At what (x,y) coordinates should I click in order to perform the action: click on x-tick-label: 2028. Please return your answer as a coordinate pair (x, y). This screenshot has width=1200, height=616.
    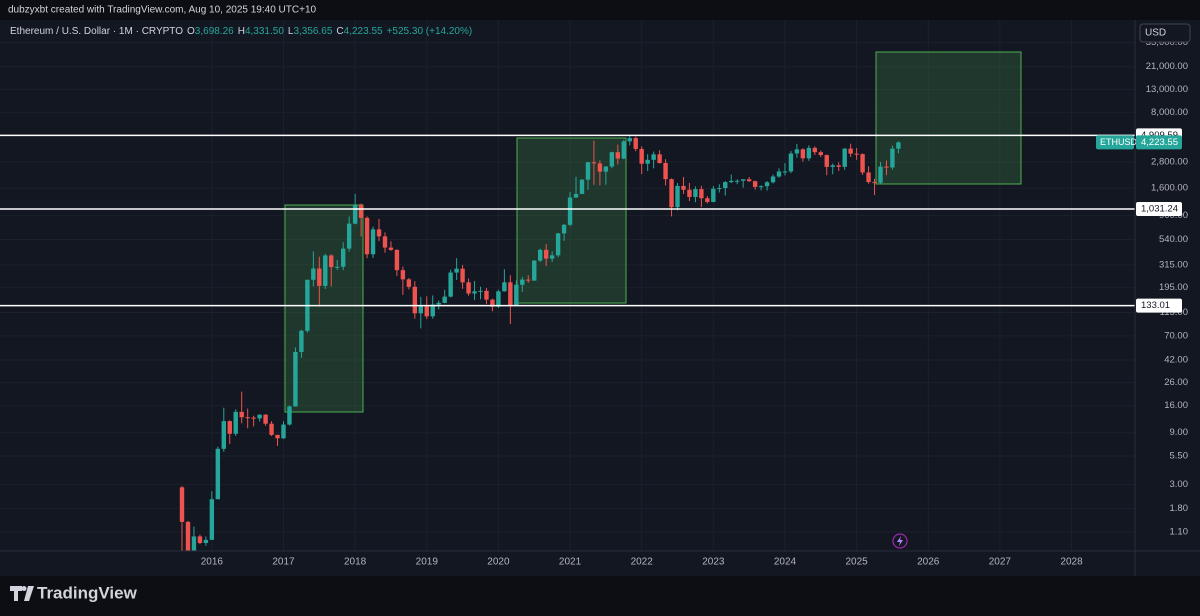
    Looking at the image, I should click on (1071, 562).